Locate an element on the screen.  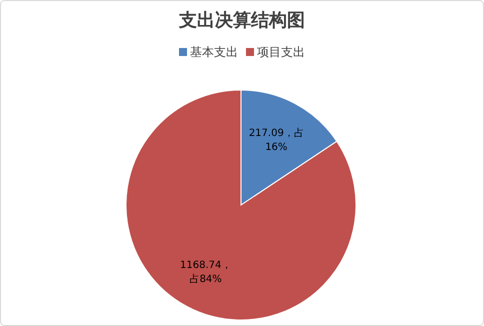
legend-label: 项目支出 is located at coordinates (281, 52).